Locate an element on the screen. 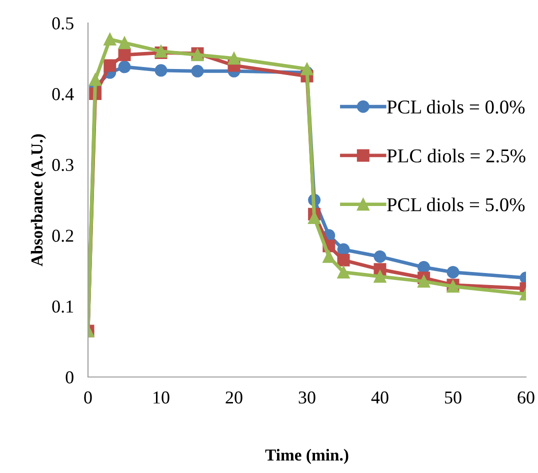 The width and height of the screenshot is (538, 473). y-tick-label: 0 is located at coordinates (70, 377).